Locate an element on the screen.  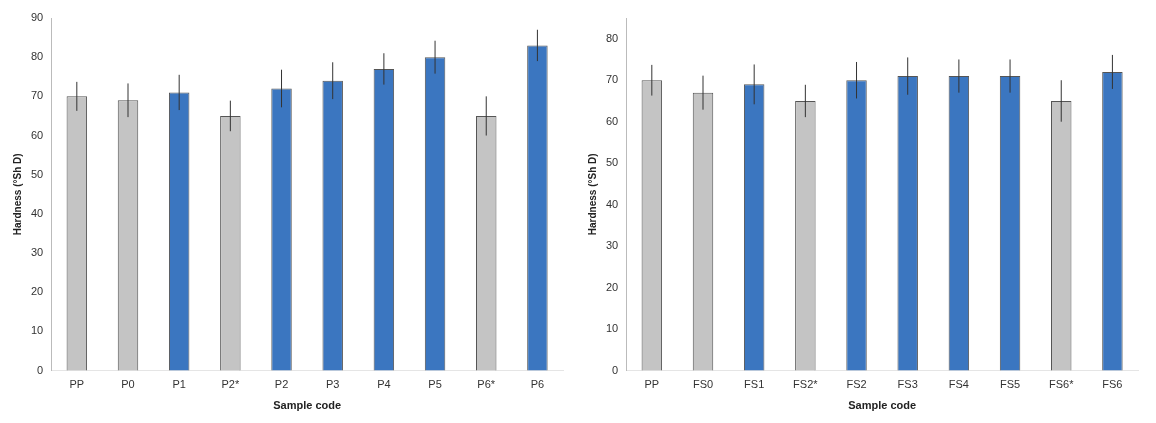
x-tick-label: FS2 is located at coordinates (856, 384).